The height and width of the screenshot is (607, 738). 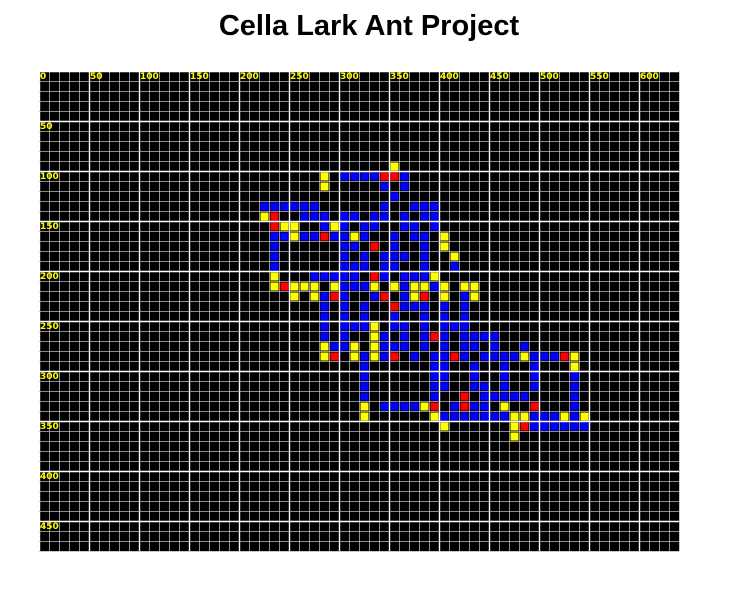 I want to click on y-tick-label: 200, so click(x=49, y=277).